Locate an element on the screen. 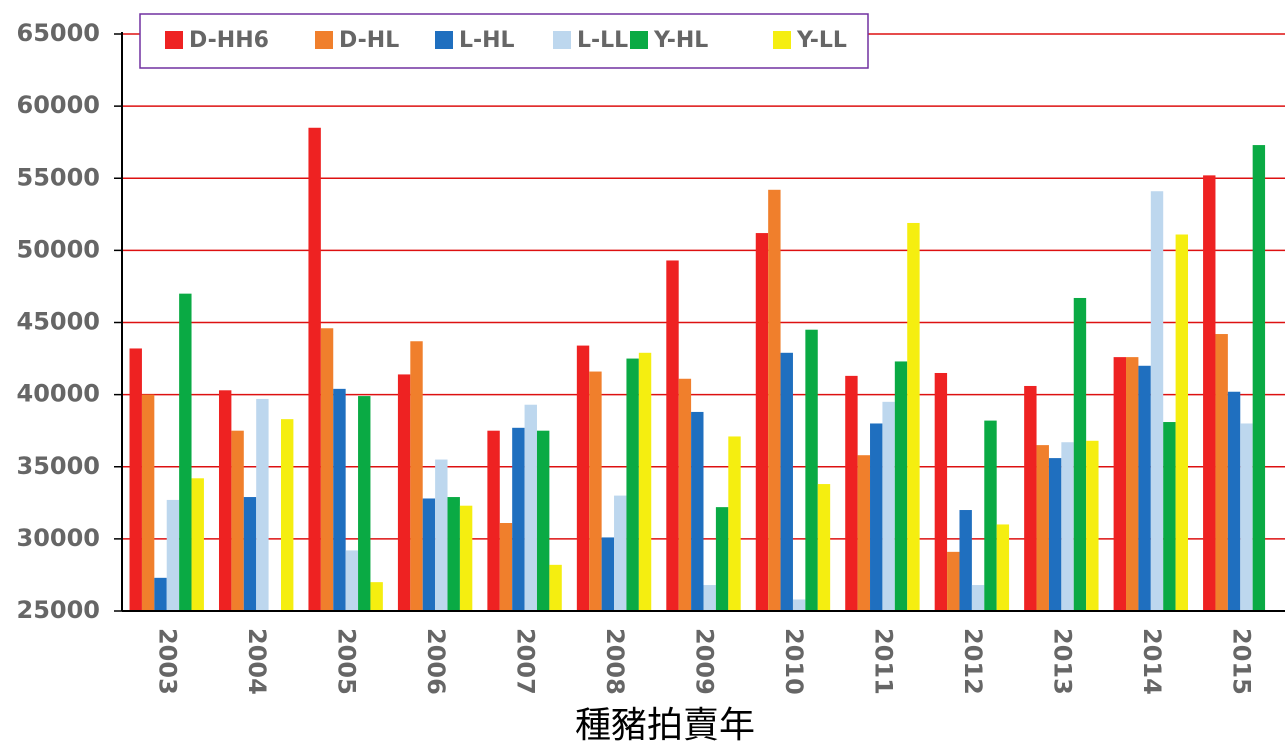  y-tick-label: 45000 is located at coordinates (59, 322).